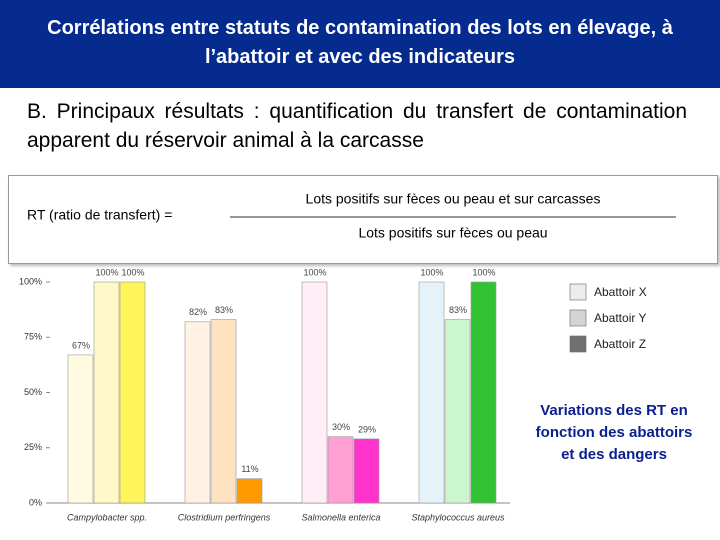 The height and width of the screenshot is (540, 720). What do you see at coordinates (620, 318) in the screenshot?
I see `legend-label: Abattoir Y` at bounding box center [620, 318].